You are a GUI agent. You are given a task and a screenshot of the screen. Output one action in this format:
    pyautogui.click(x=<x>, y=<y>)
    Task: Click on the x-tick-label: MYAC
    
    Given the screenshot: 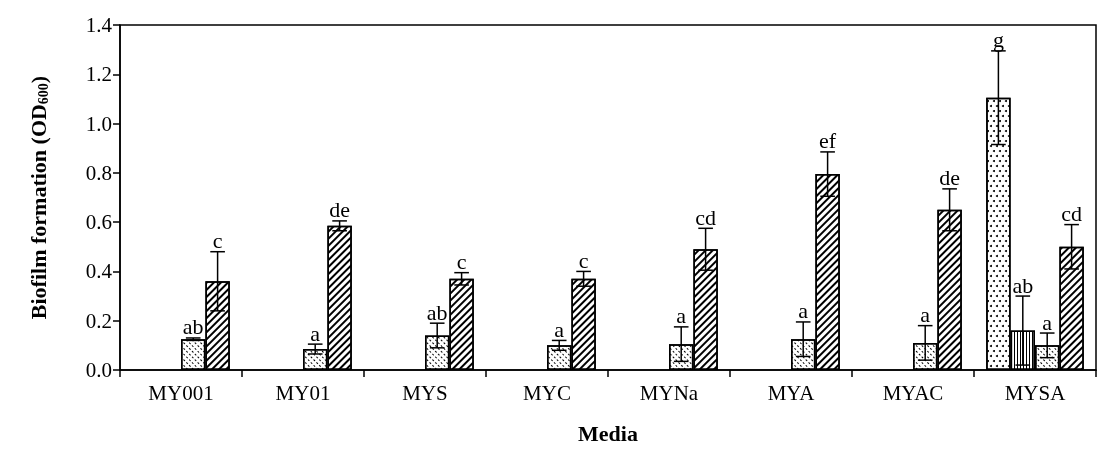 What is the action you would take?
    pyautogui.click(x=913, y=392)
    